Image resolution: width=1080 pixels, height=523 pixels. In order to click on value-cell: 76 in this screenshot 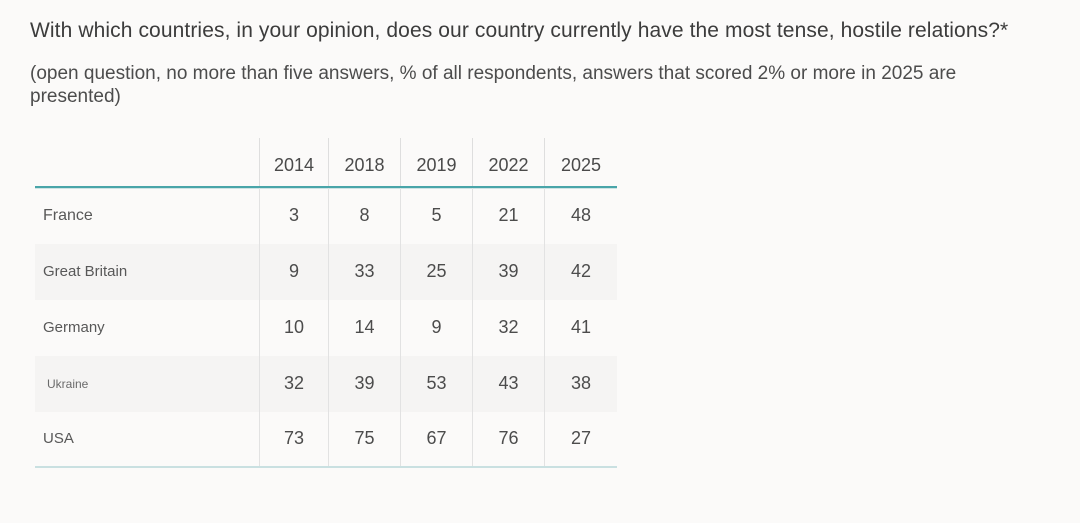, I will do `click(508, 438)`.